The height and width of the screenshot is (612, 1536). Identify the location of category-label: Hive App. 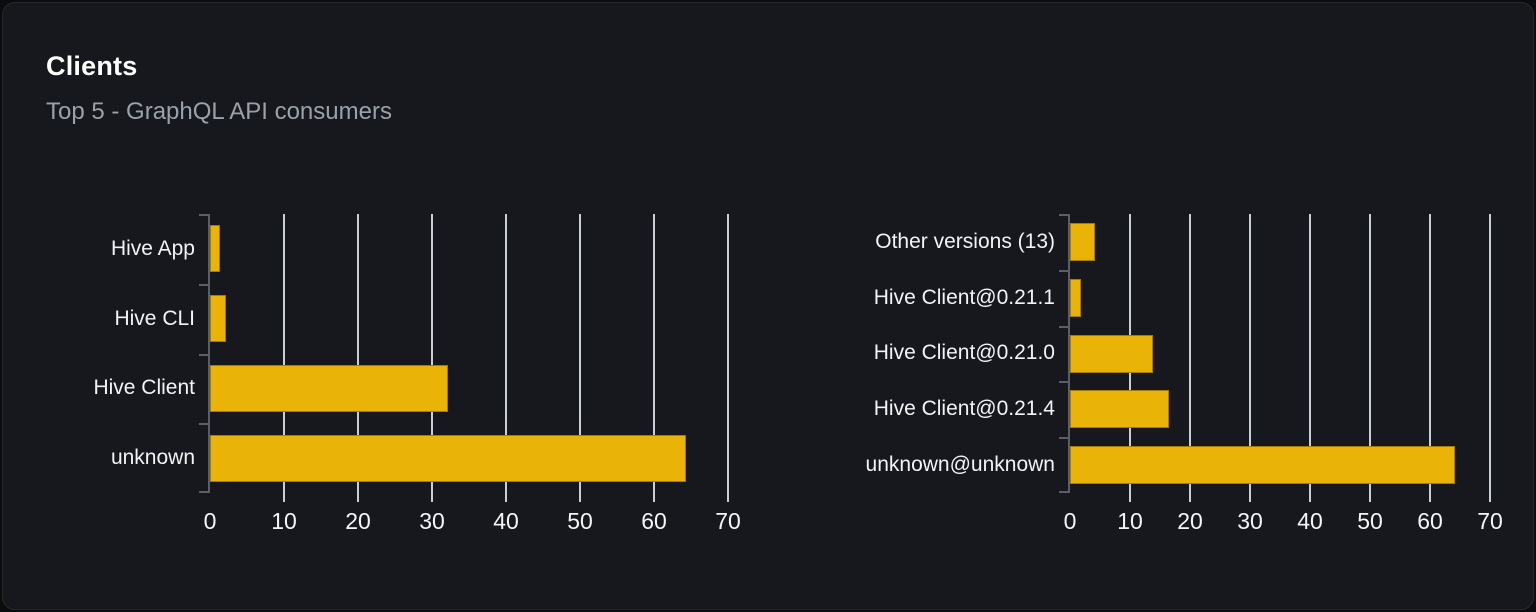
(152, 248).